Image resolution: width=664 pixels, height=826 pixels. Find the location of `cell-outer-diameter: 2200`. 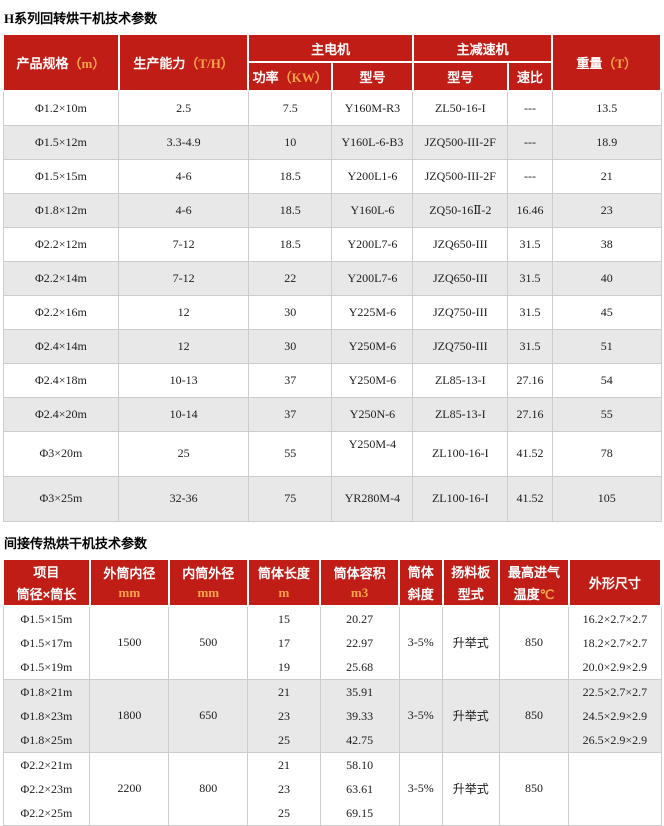

cell-outer-diameter: 2200 is located at coordinates (129, 788).